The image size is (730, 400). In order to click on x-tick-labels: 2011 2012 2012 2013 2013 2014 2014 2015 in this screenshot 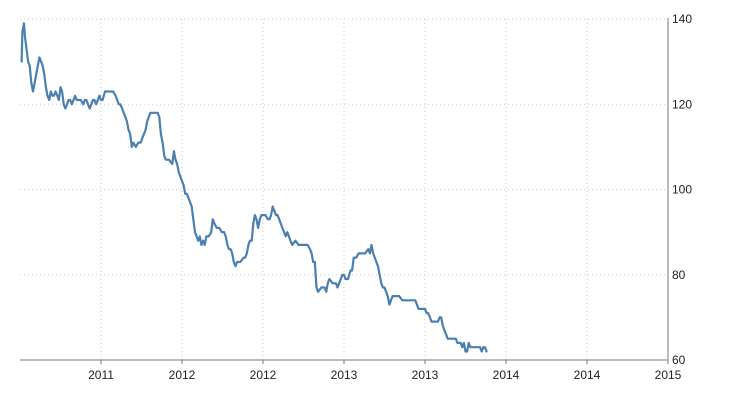, I will do `click(385, 375)`.